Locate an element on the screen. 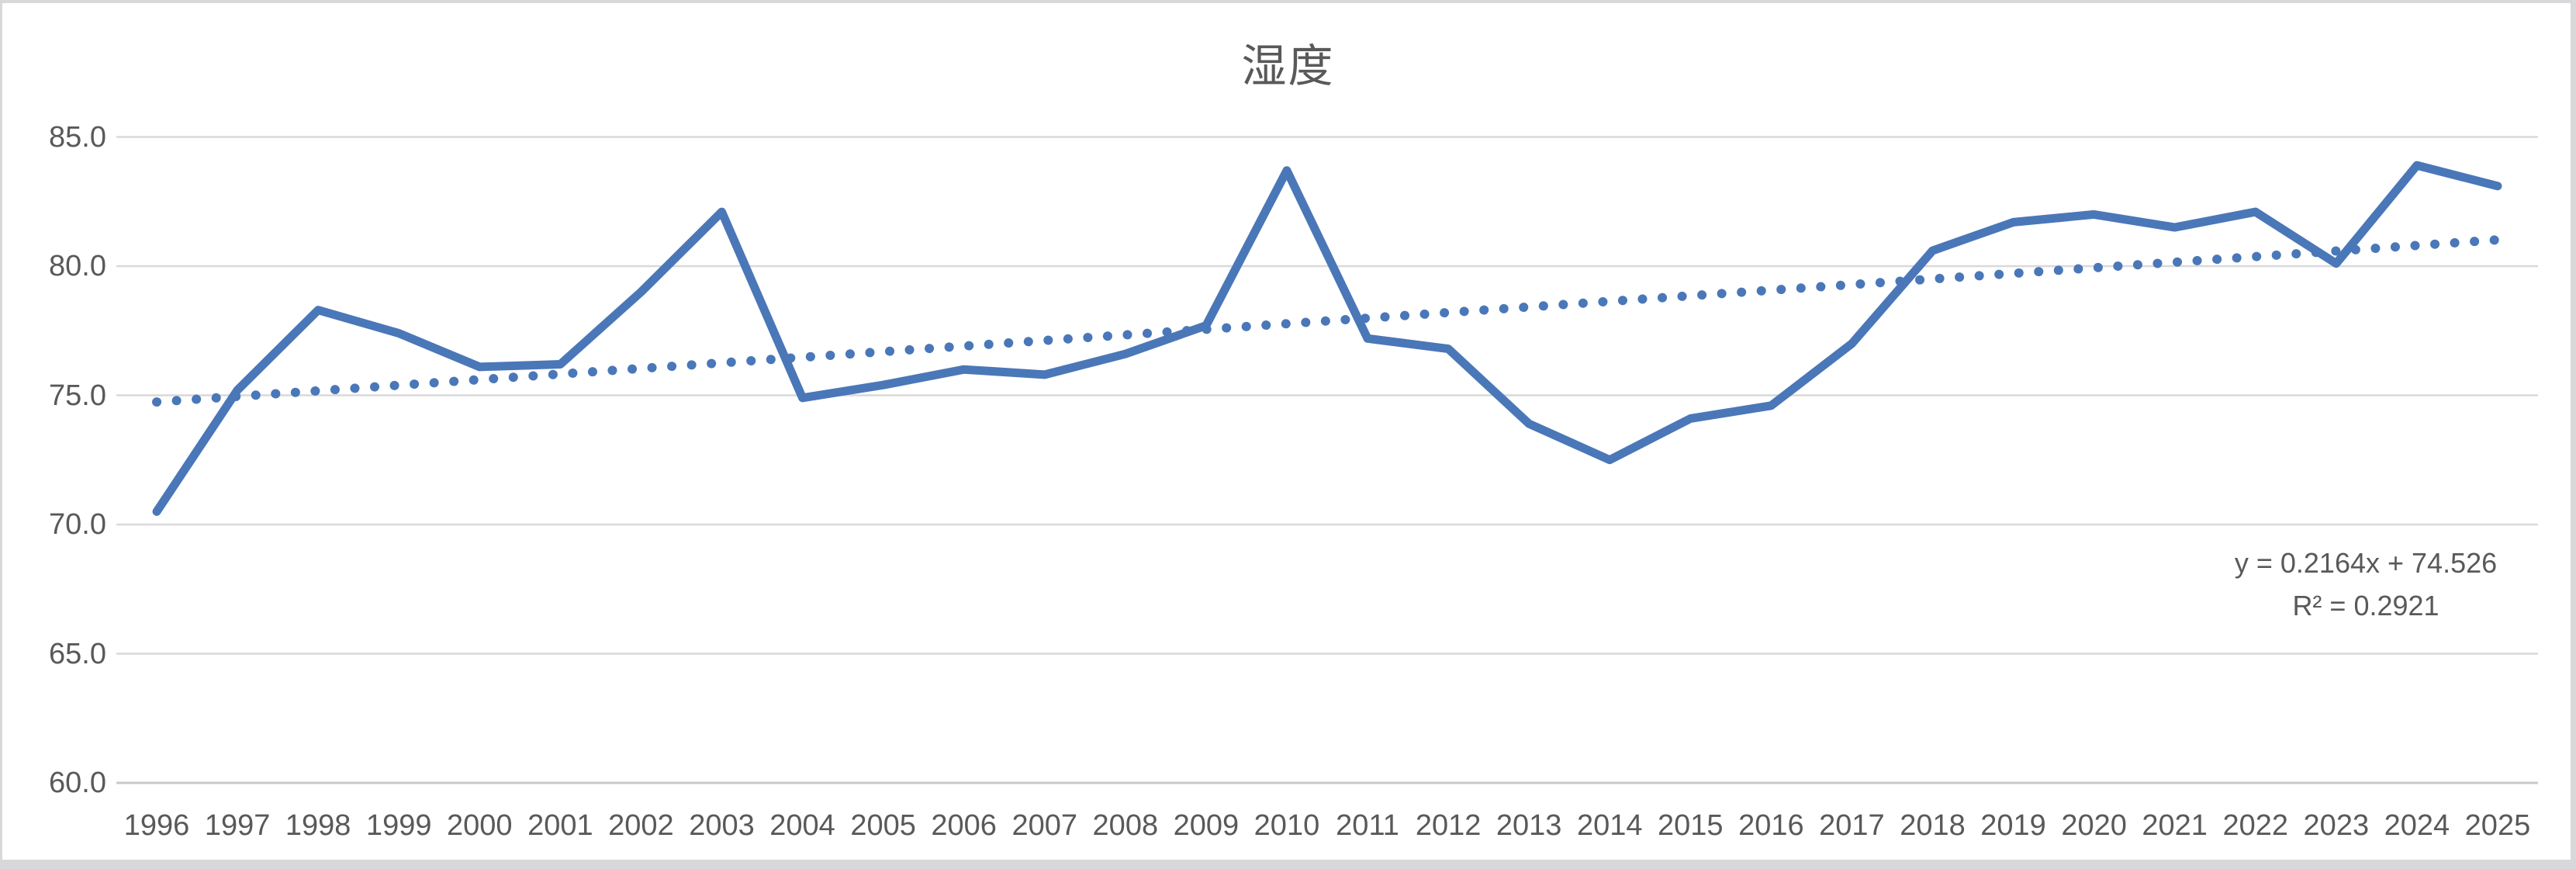 Image resolution: width=2576 pixels, height=869 pixels. x-axis-label: 2003 is located at coordinates (722, 826).